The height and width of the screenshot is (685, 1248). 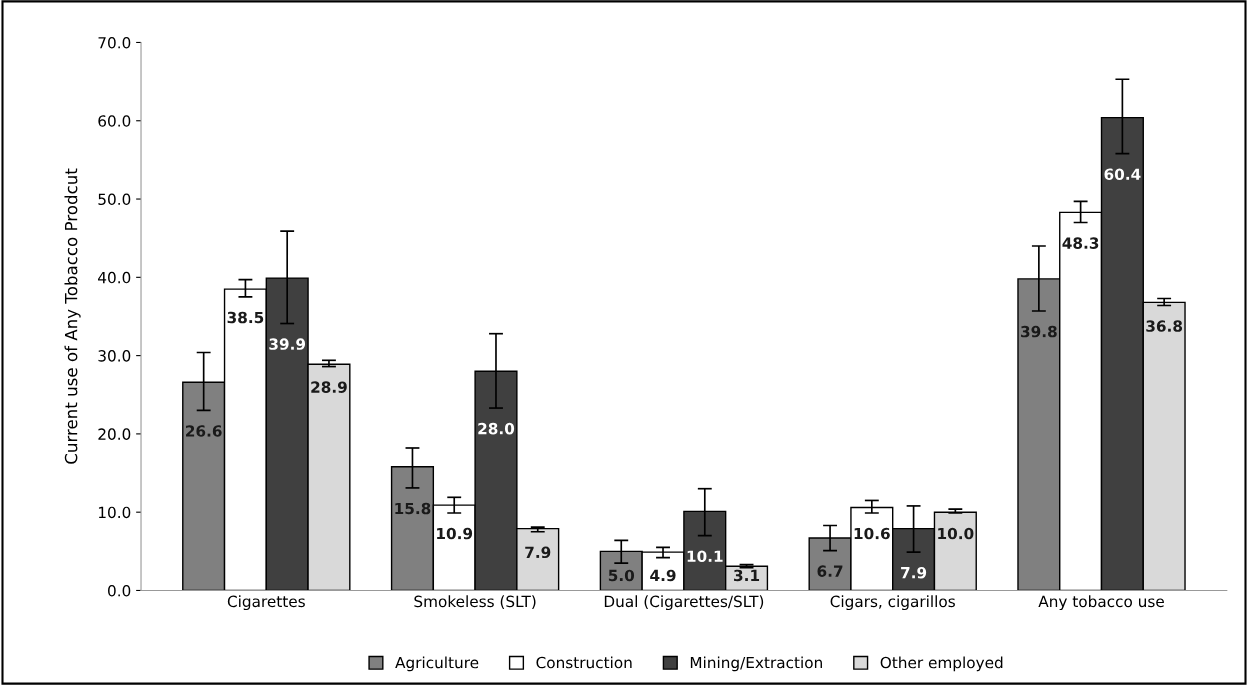 What do you see at coordinates (329, 387) in the screenshot?
I see `data-label: 28.9` at bounding box center [329, 387].